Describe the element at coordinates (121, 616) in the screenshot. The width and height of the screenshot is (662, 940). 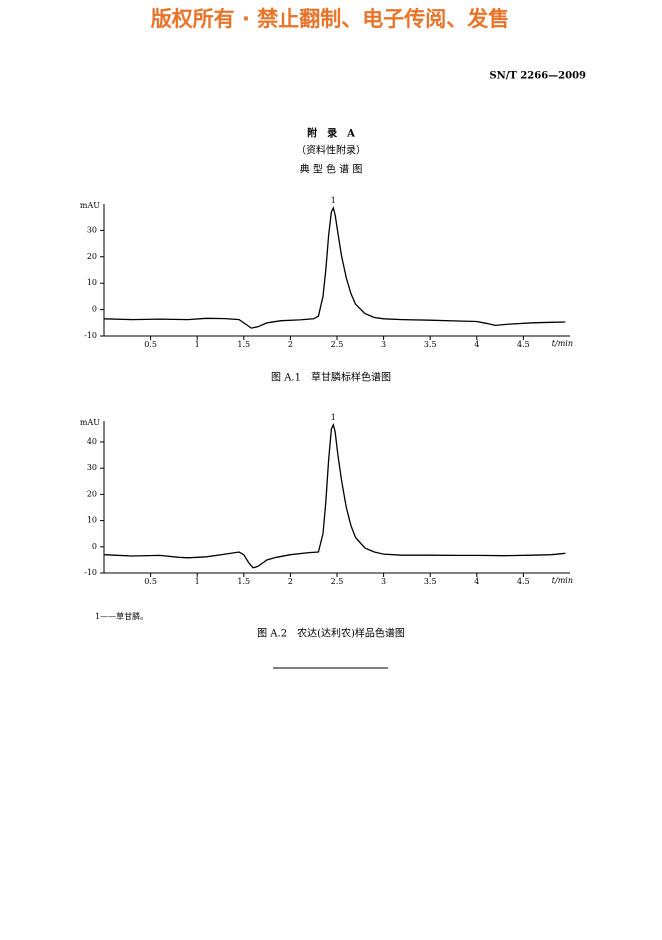
I see `note: 1——草甘膦。` at that location.